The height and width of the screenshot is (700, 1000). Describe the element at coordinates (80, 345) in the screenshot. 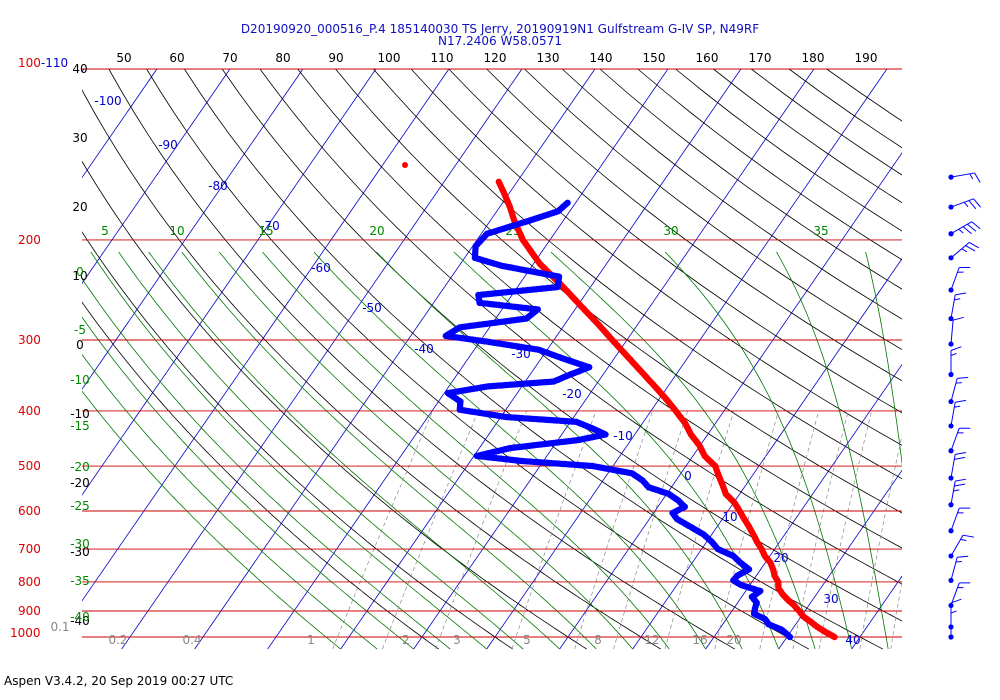

I see `left-temperature-label: 0` at that location.